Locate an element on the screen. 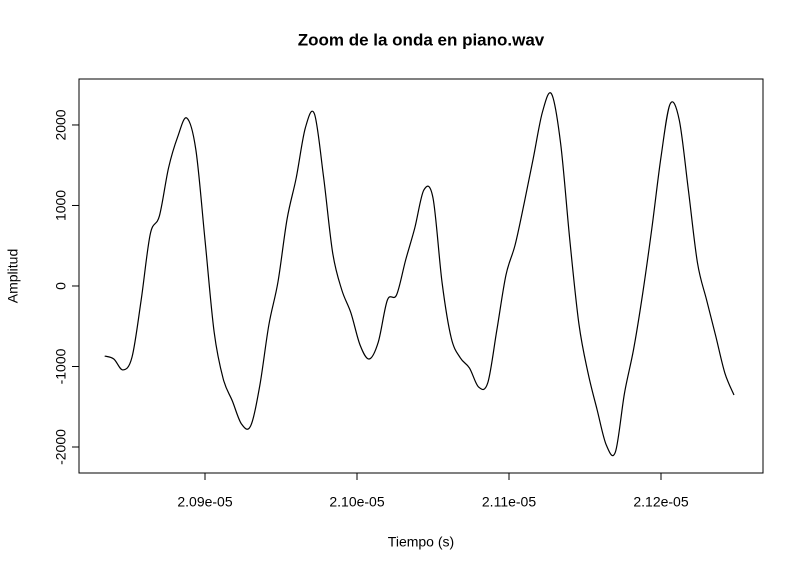 This screenshot has height=572, width=802. x-tick-label: 2.12e-05 is located at coordinates (660, 502).